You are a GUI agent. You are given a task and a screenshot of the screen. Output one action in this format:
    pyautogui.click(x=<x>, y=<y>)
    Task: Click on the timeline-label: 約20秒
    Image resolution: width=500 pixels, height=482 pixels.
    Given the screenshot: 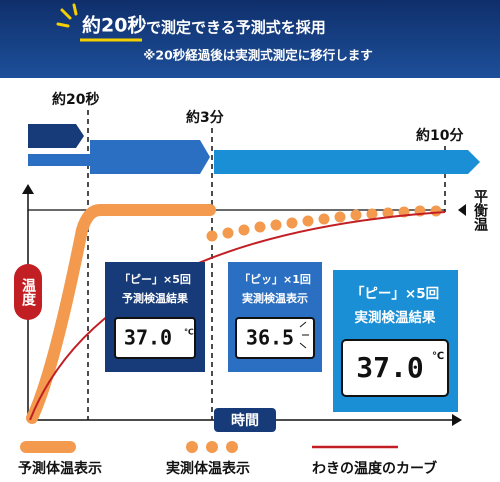 What is the action you would take?
    pyautogui.click(x=75, y=99)
    